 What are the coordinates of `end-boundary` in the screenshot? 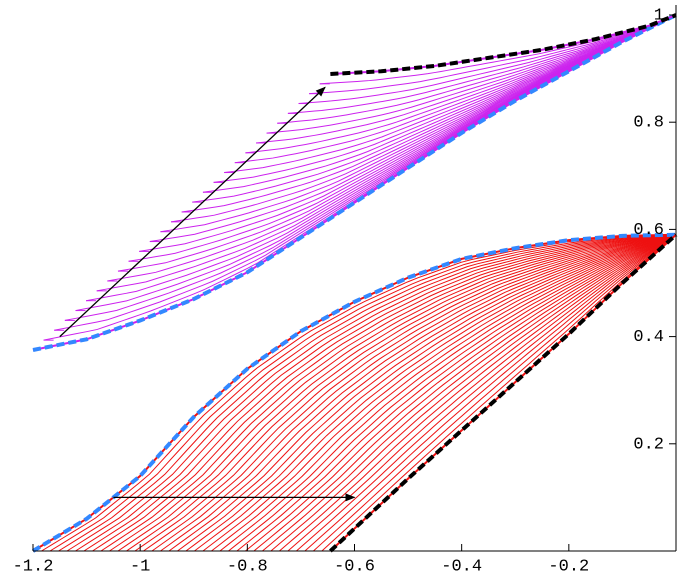 It's located at (503, 44).